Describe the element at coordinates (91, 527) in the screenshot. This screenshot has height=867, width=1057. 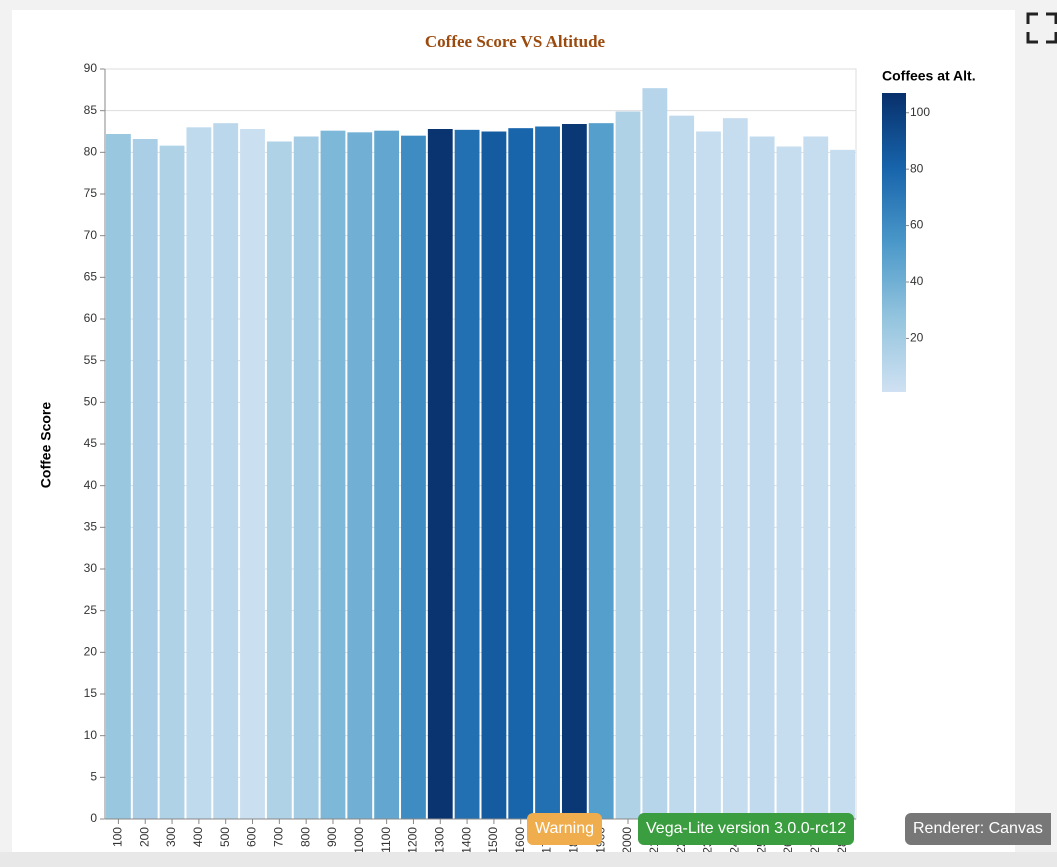
I see `y-tick-label: 35` at that location.